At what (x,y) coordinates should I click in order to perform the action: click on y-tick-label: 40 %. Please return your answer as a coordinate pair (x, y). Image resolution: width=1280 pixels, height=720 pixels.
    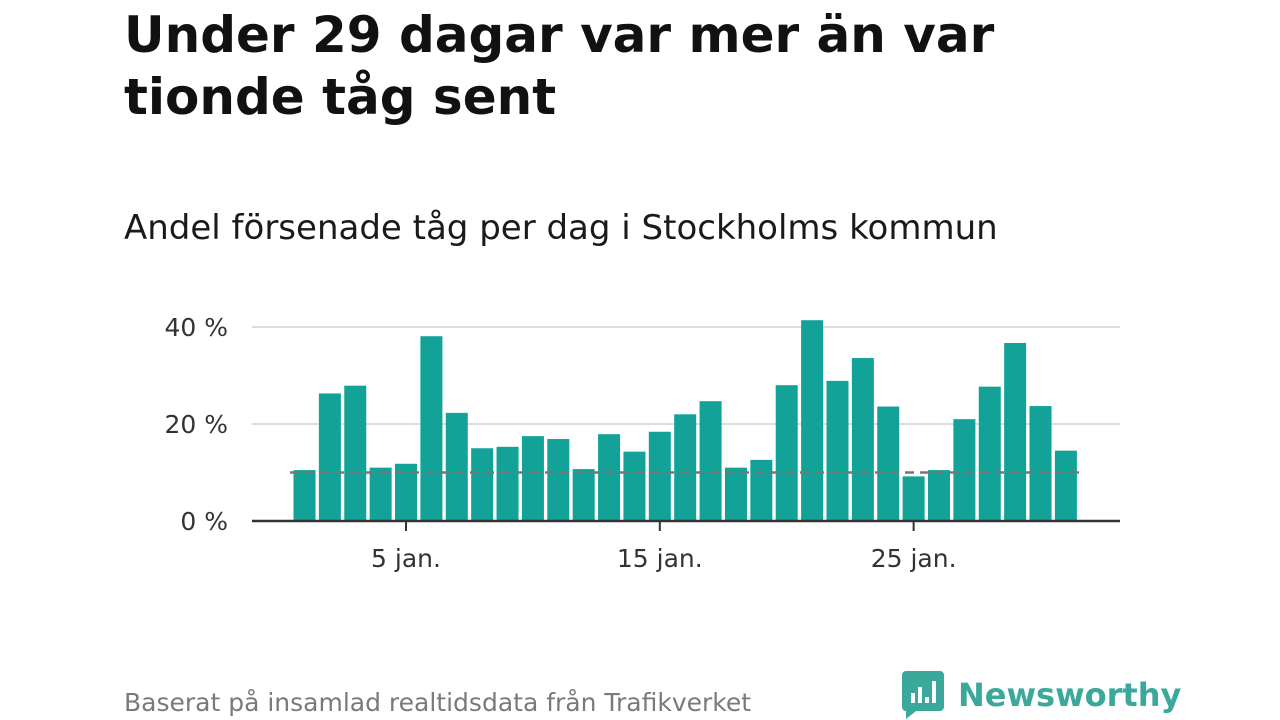
    Looking at the image, I should click on (196, 327).